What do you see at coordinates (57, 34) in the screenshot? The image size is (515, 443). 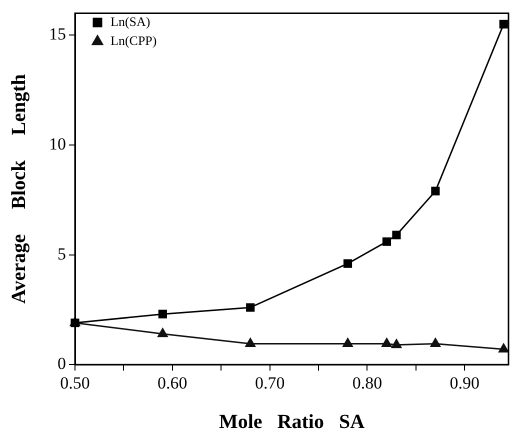 I see `y-tick-label: 15` at bounding box center [57, 34].